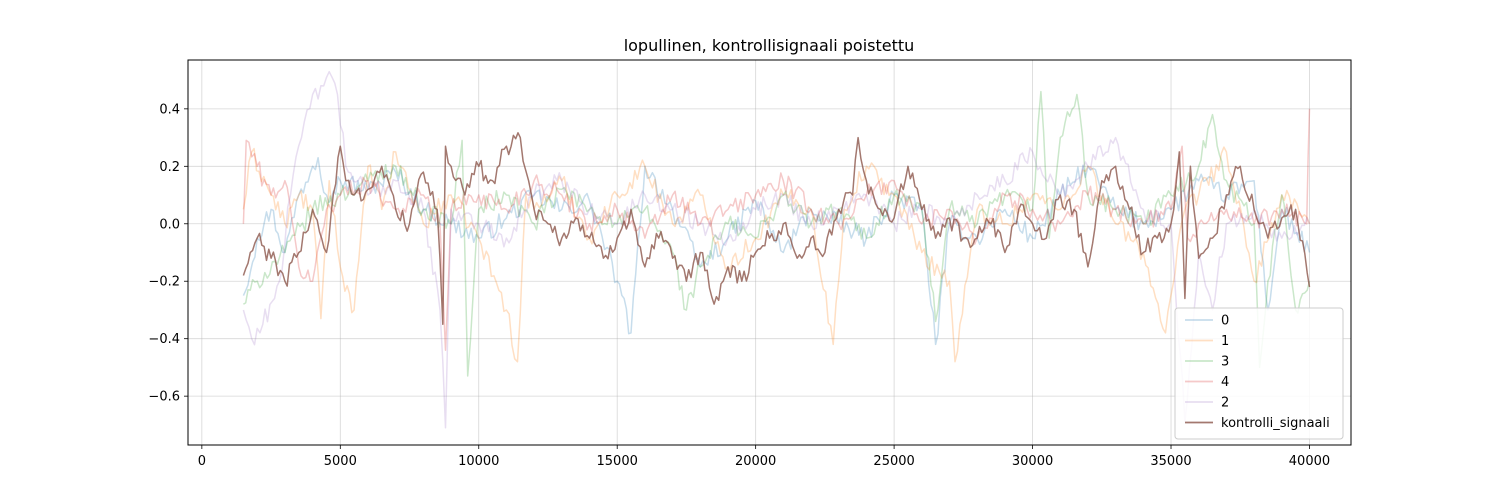 This screenshot has height=500, width=1500. What do you see at coordinates (164, 339) in the screenshot?
I see `y-tick-label: −0.4` at bounding box center [164, 339].